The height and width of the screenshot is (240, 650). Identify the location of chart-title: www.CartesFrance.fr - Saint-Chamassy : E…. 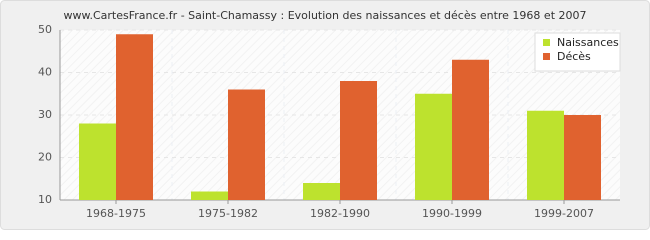
(325, 15).